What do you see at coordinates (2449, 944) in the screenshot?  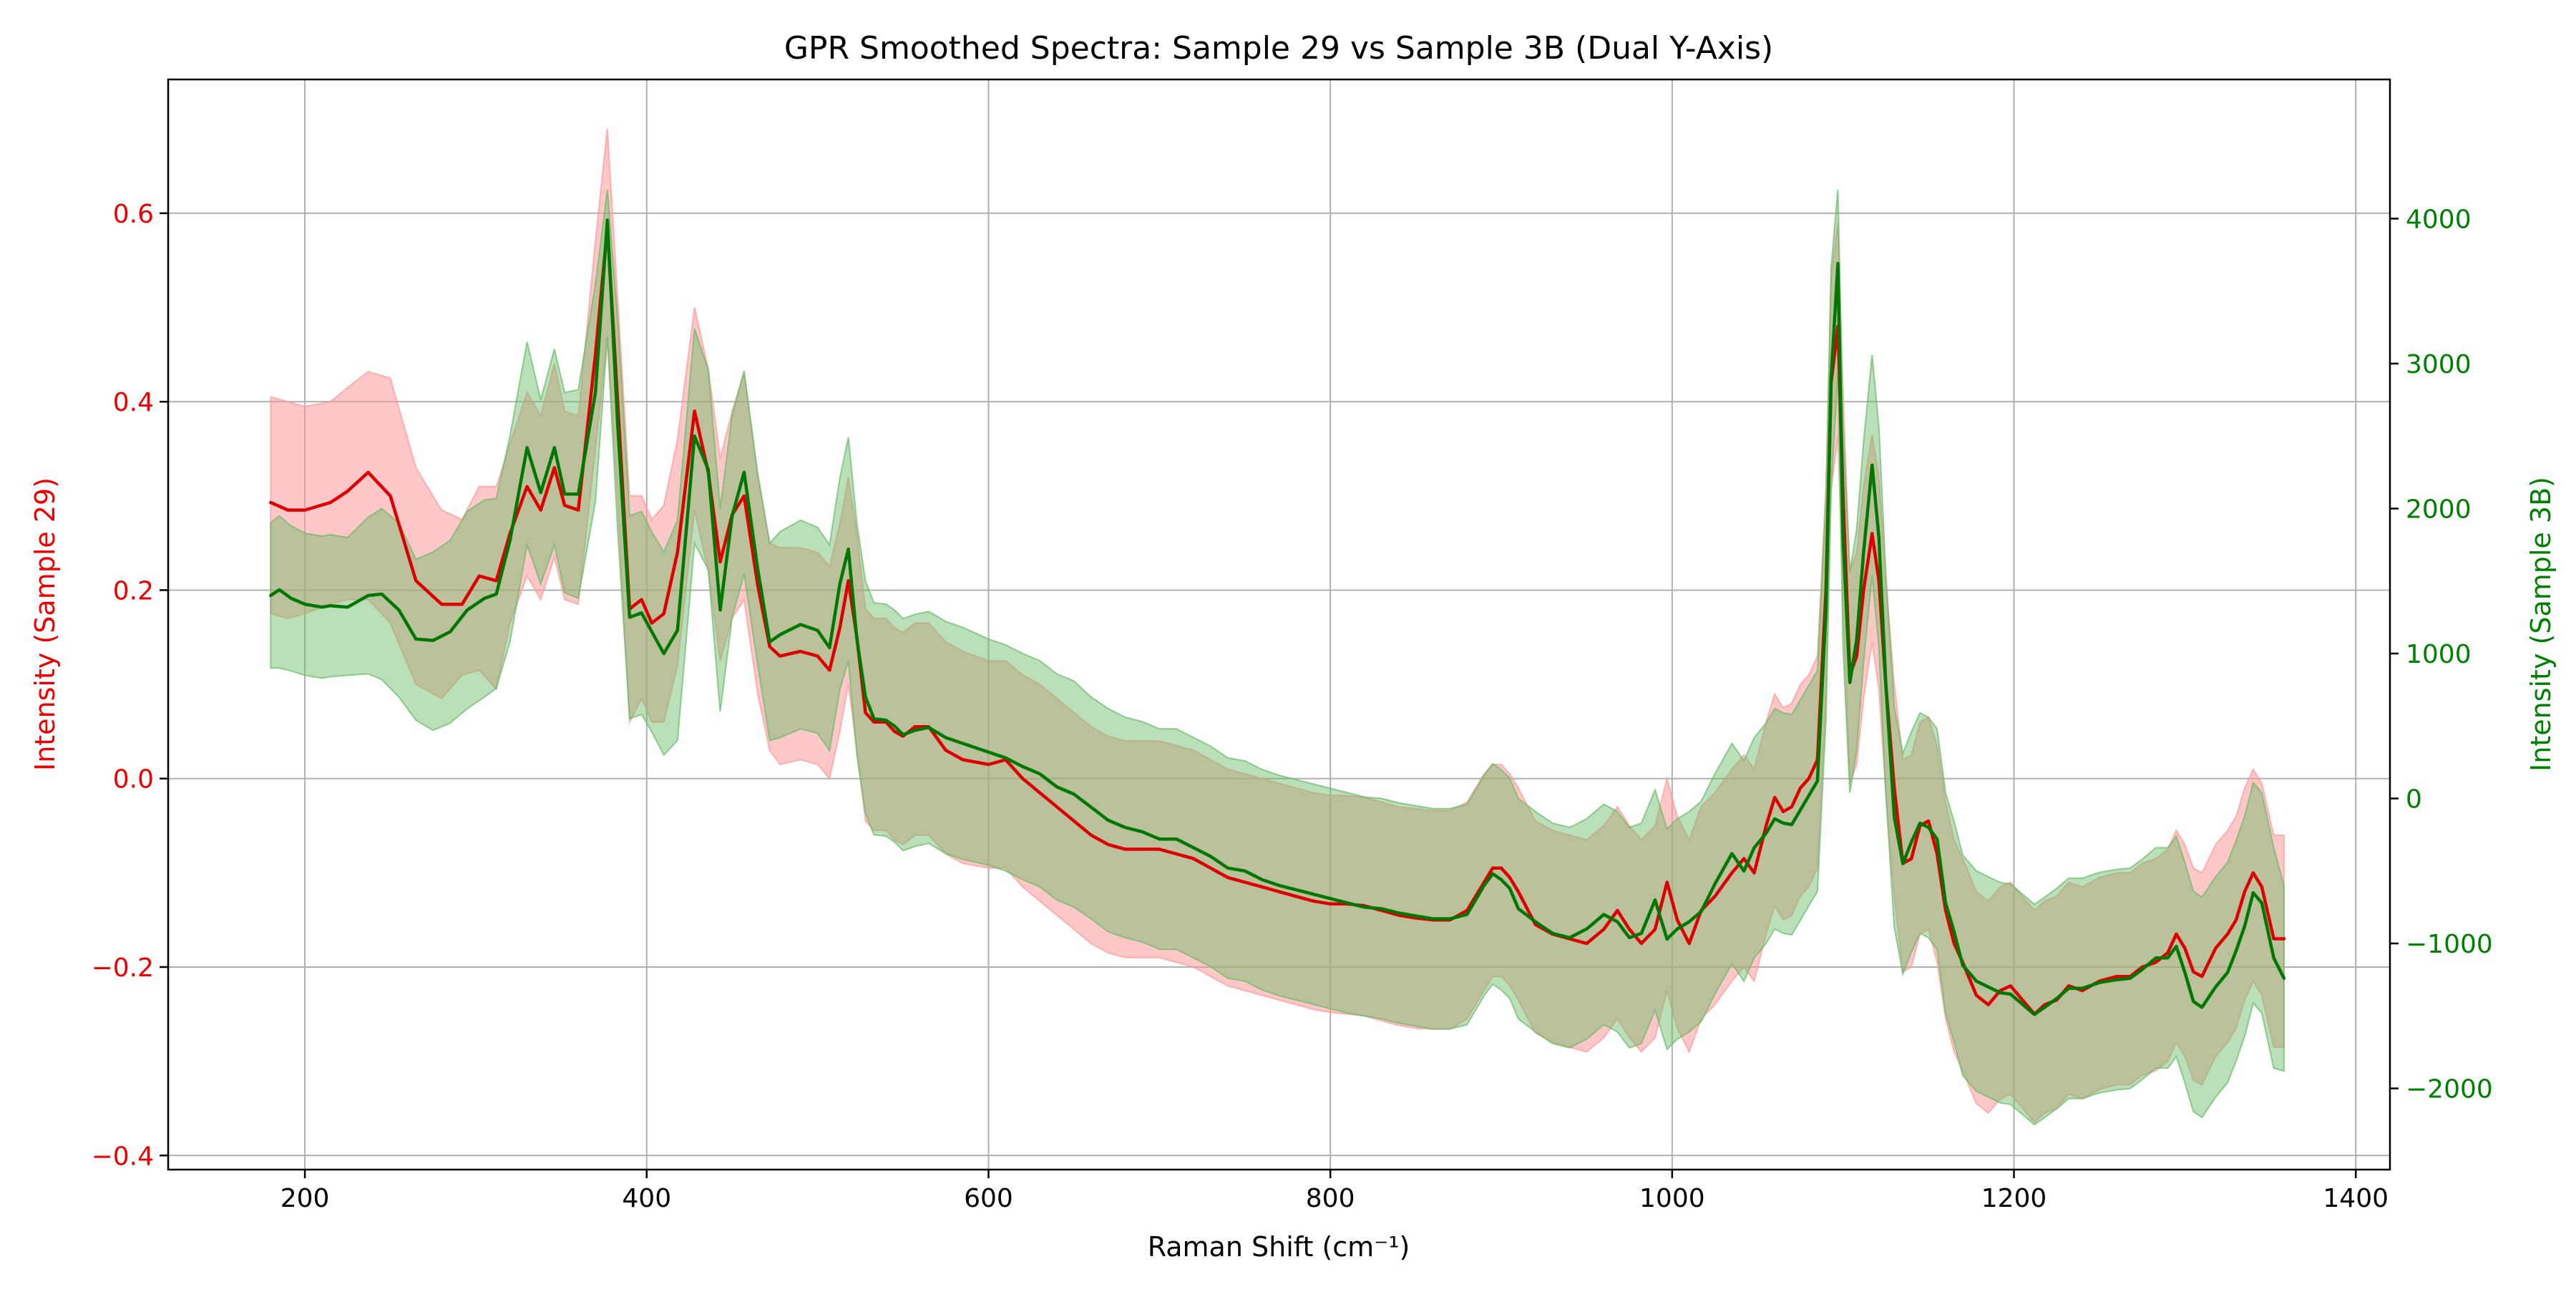 I see `y-right-tick-label: −1000` at bounding box center [2449, 944].